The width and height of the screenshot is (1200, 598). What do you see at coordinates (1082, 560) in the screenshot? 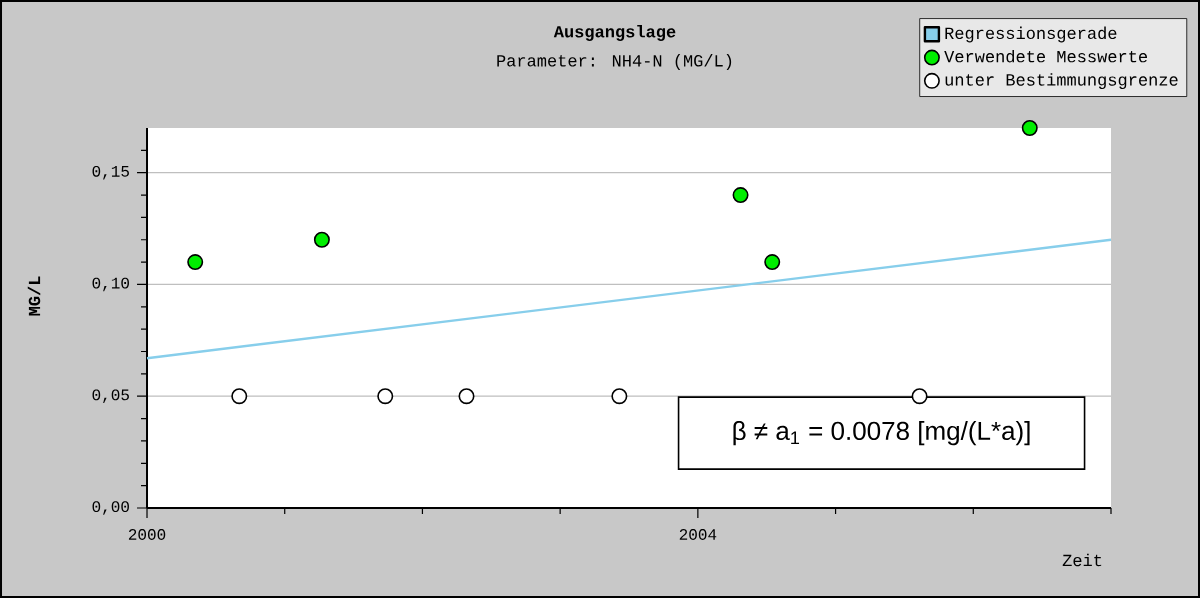
I see `x-axis-title: Zeit` at bounding box center [1082, 560].